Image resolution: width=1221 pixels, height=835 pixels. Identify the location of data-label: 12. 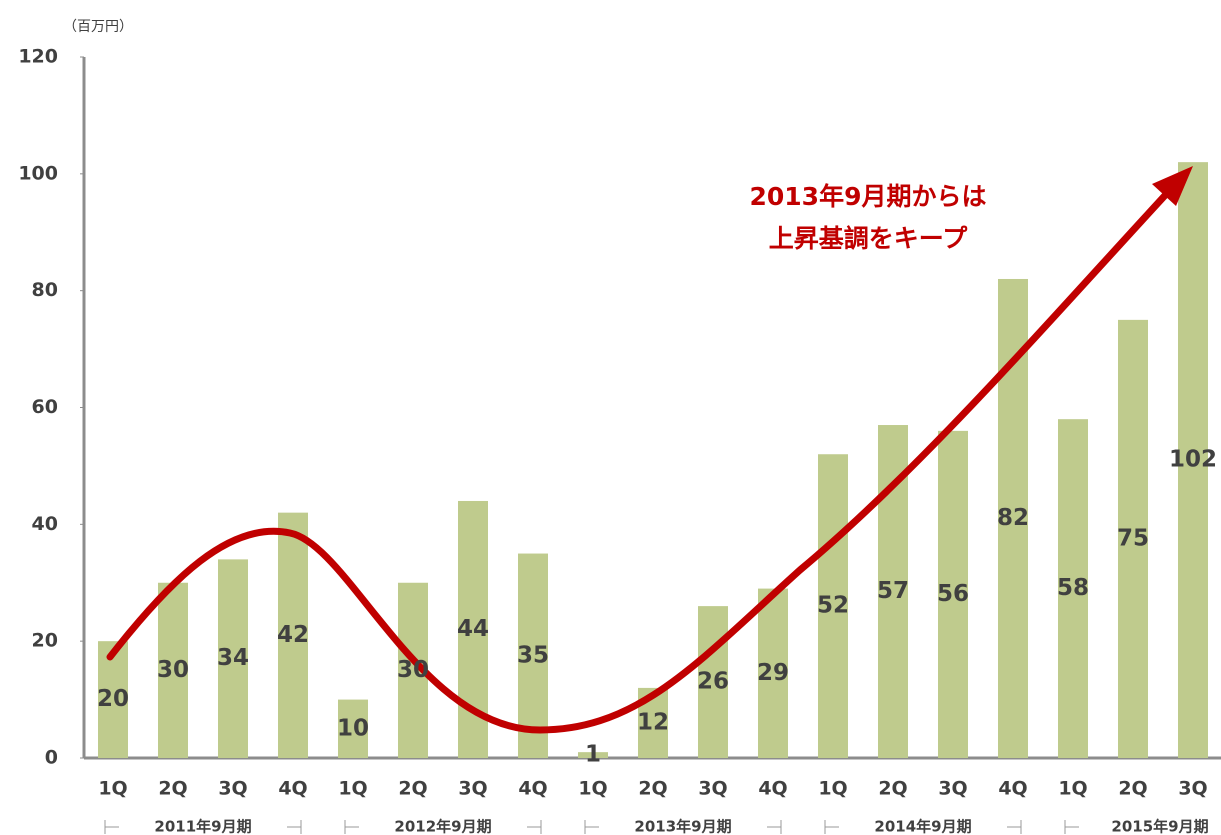
(653, 722).